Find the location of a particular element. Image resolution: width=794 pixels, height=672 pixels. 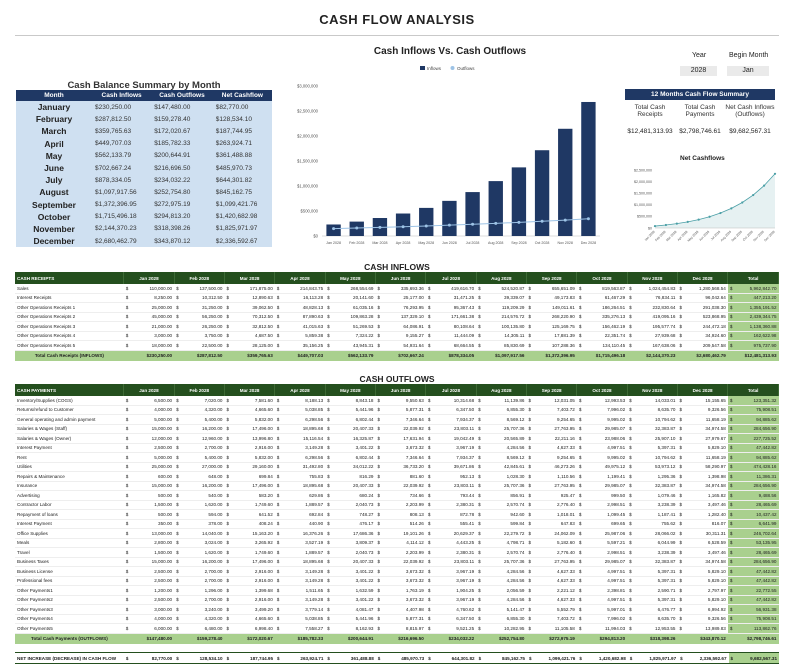

total-cell: $878,334.05 is located at coordinates (451, 355).